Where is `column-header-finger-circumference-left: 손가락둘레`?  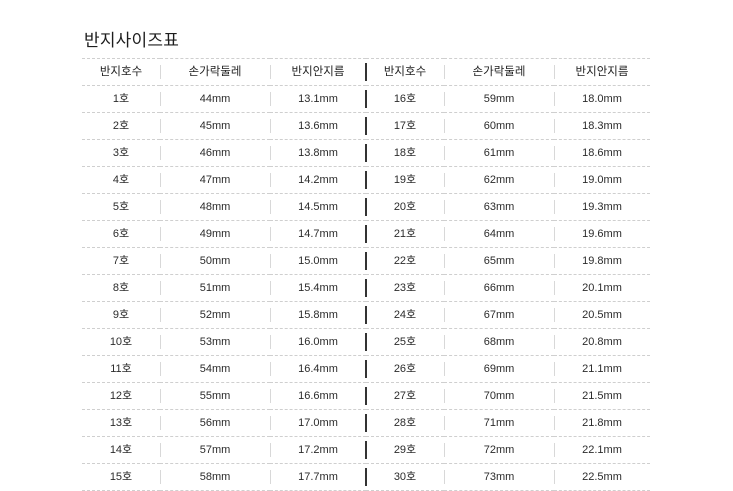
column-header-finger-circumference-left: 손가락둘레 is located at coordinates (215, 72).